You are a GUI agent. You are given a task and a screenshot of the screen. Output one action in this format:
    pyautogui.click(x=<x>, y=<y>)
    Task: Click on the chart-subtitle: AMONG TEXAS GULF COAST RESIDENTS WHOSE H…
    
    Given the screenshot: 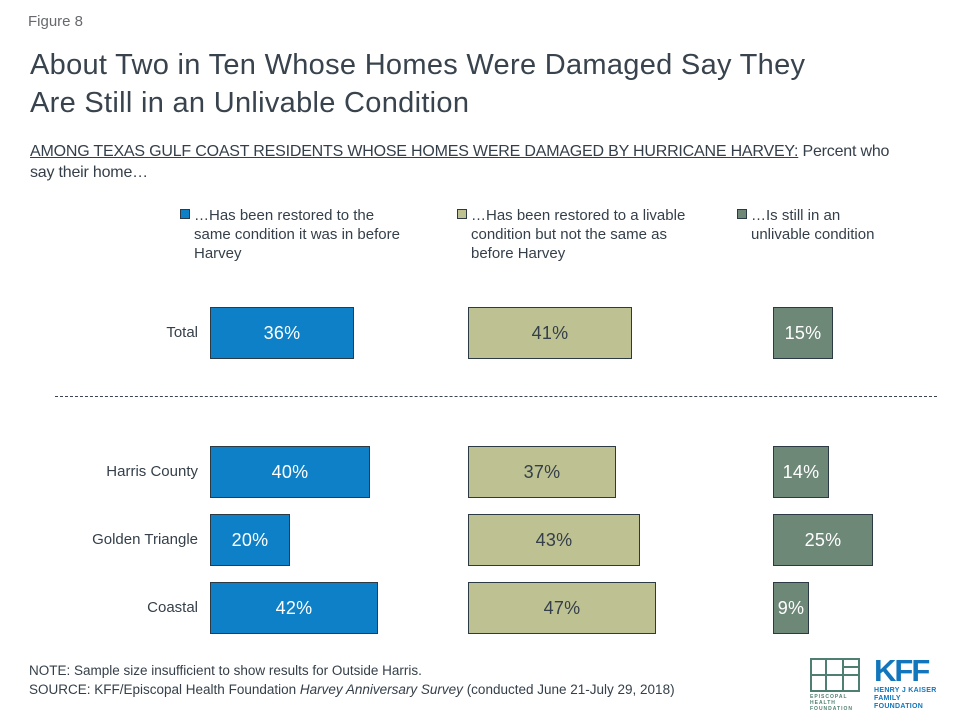 What is the action you would take?
    pyautogui.click(x=470, y=162)
    